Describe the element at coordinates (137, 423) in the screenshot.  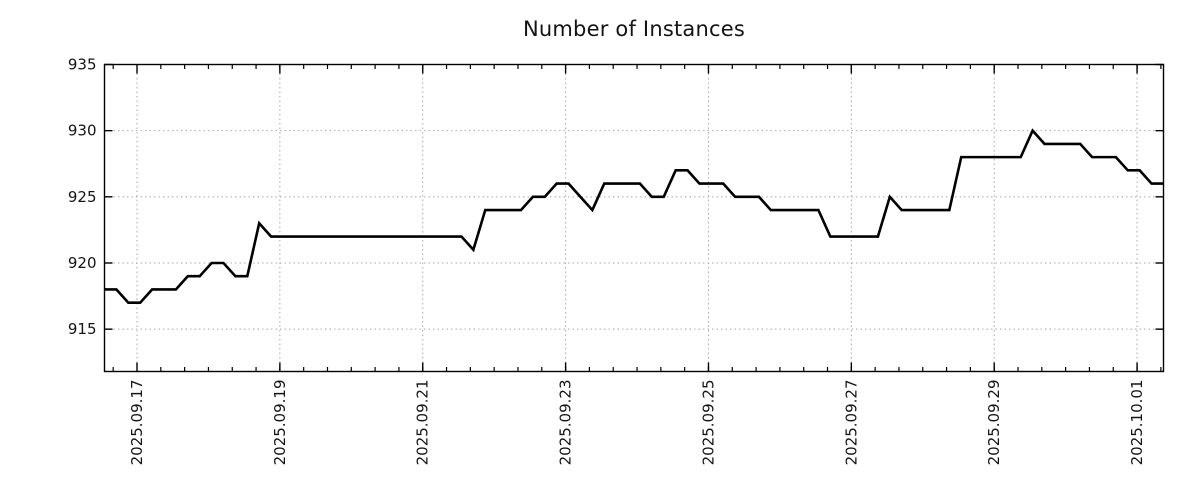
I see `x-tick-label: 2025.09.17` at that location.